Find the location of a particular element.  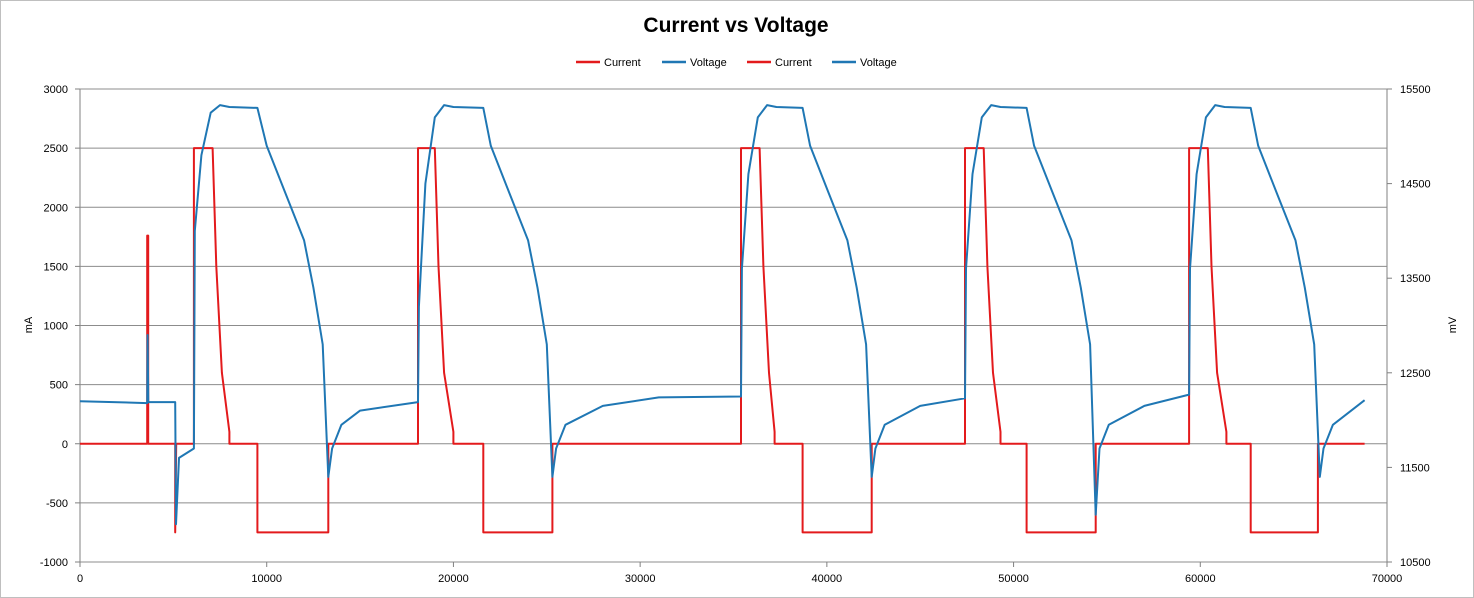

y2-tick-label-3: 13500 is located at coordinates (1415, 279).